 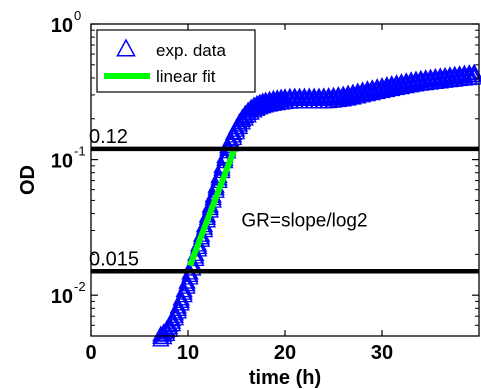 I want to click on annotation-text: GR=slope/log2, so click(x=304, y=221).